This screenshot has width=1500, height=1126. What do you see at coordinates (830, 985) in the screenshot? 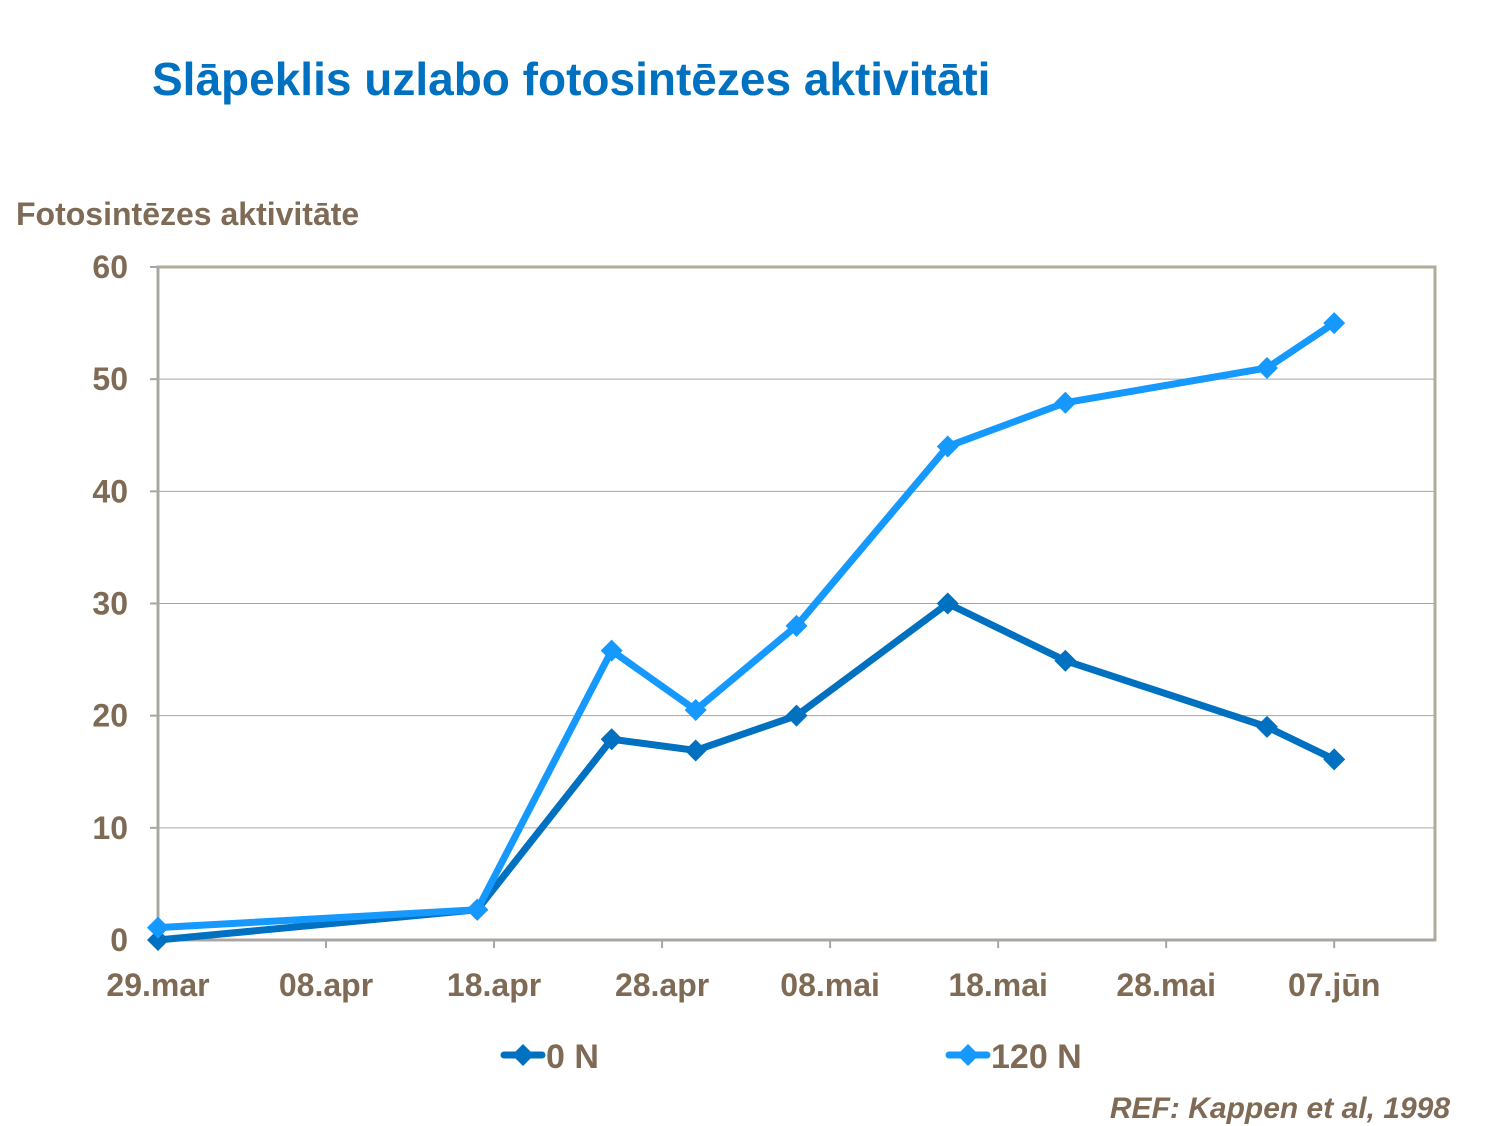
I see `x-tick-label: 08.mai` at bounding box center [830, 985].